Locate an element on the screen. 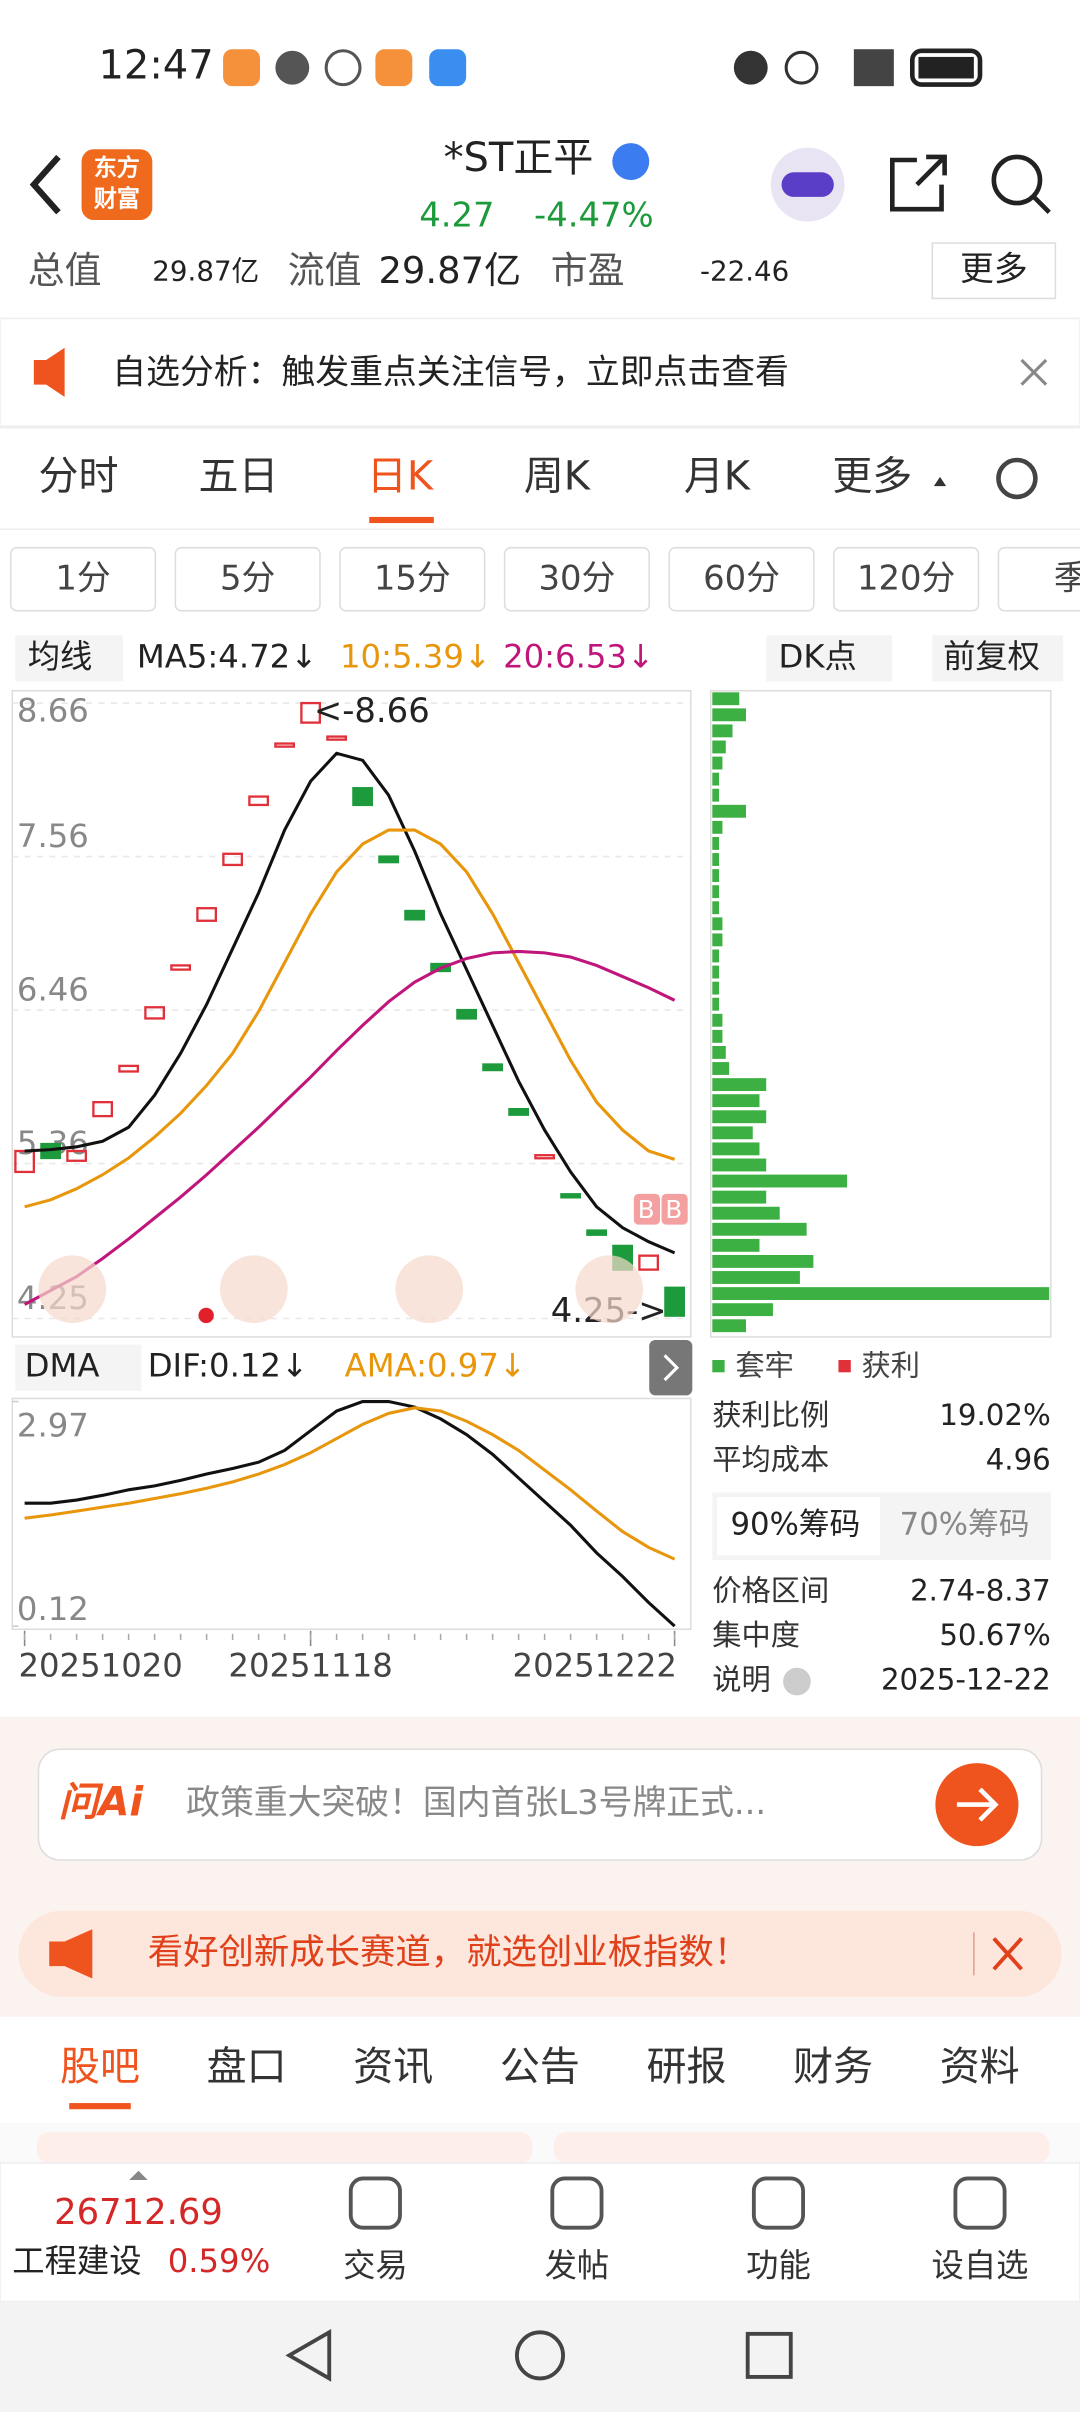 This screenshot has height=2412, width=1080. x-tick-label: 20251020 is located at coordinates (100, 1666).